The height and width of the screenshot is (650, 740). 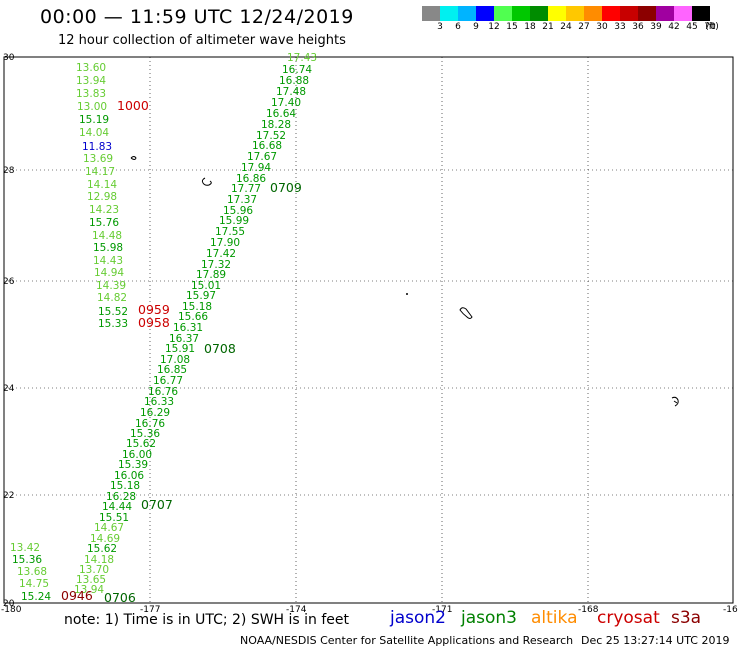 What do you see at coordinates (193, 317) in the screenshot?
I see `wave-height-reading: 15.66` at bounding box center [193, 317].